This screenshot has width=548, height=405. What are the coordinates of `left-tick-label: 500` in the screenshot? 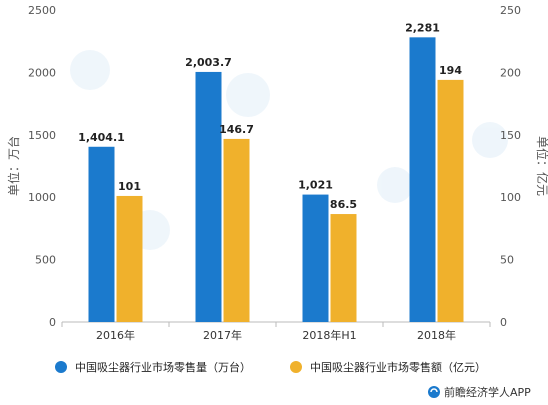 It's located at (45, 260).